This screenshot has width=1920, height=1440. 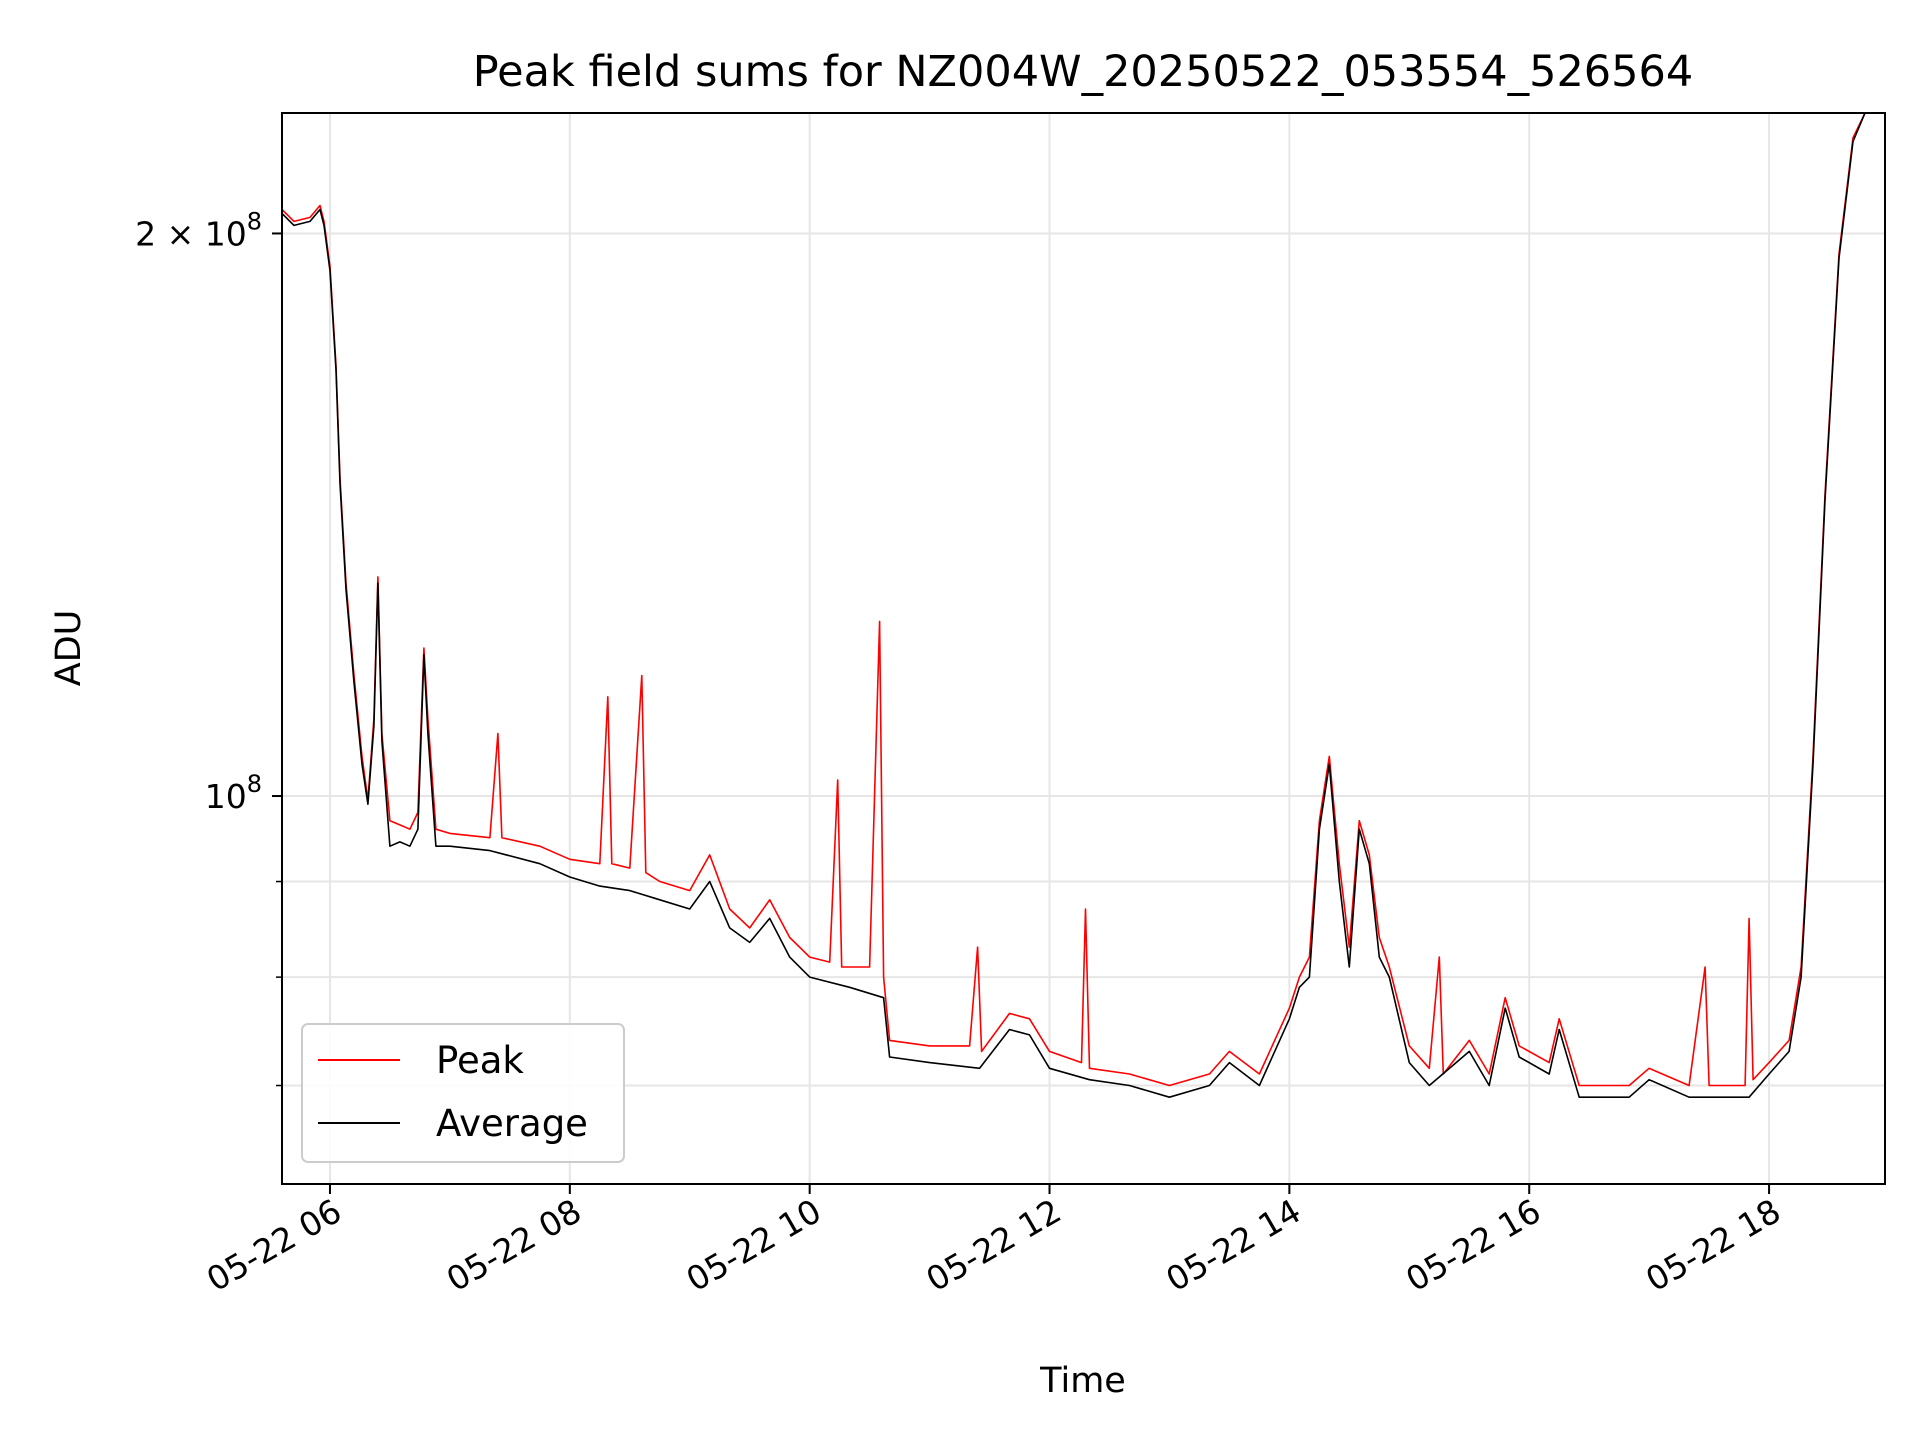 I want to click on legend-label-average: Average, so click(x=512, y=1123).